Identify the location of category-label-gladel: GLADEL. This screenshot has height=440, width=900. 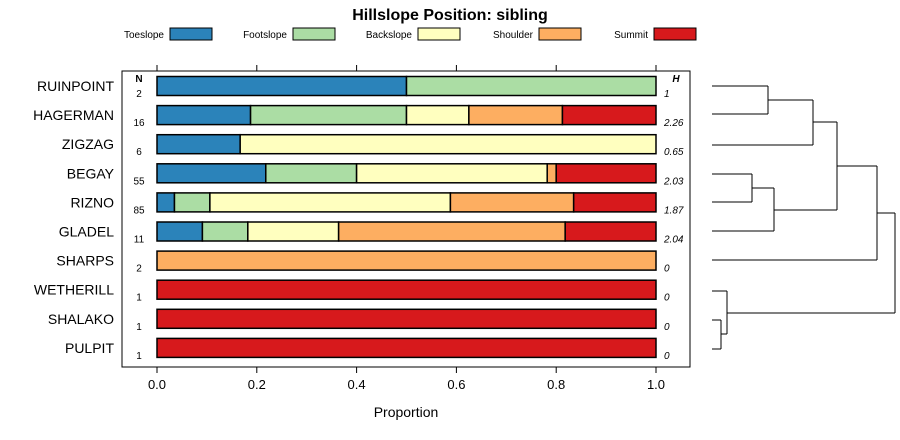
(86, 232).